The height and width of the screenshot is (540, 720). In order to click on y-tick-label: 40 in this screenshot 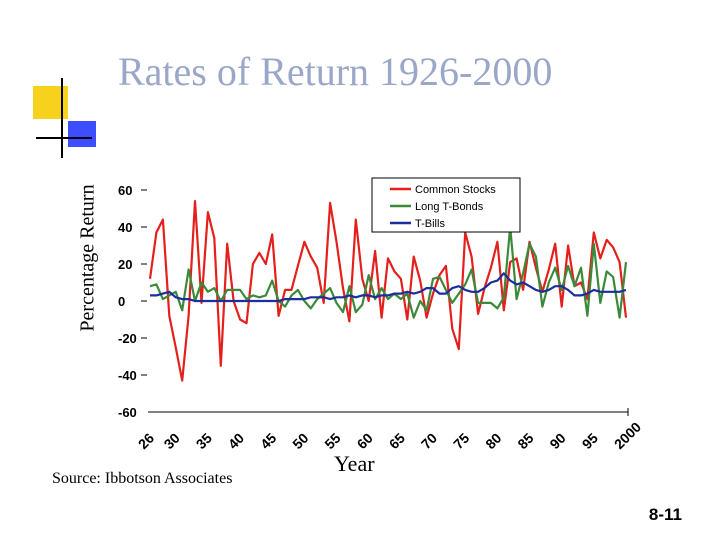, I will do `click(125, 227)`.